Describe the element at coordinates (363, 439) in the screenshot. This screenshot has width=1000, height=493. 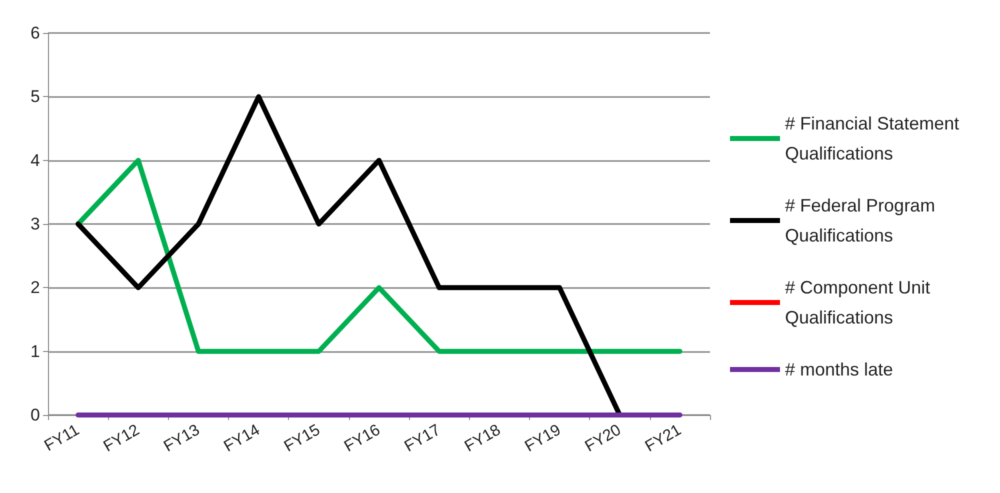
I see `x-tick-label: FY16` at that location.